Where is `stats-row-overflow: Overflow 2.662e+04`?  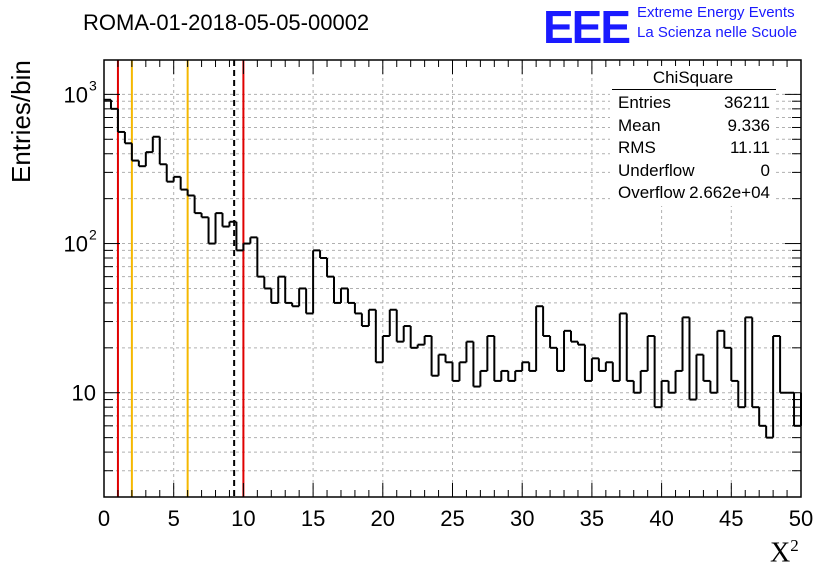
stats-row-overflow: Overflow 2.662e+04 is located at coordinates (694, 194).